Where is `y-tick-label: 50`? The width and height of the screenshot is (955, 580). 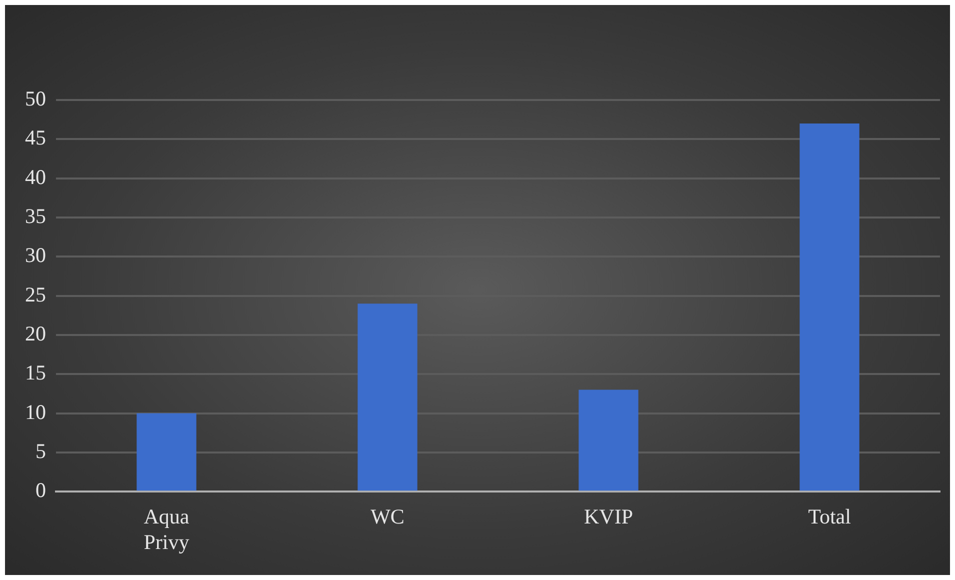
y-tick-label: 50 is located at coordinates (35, 98).